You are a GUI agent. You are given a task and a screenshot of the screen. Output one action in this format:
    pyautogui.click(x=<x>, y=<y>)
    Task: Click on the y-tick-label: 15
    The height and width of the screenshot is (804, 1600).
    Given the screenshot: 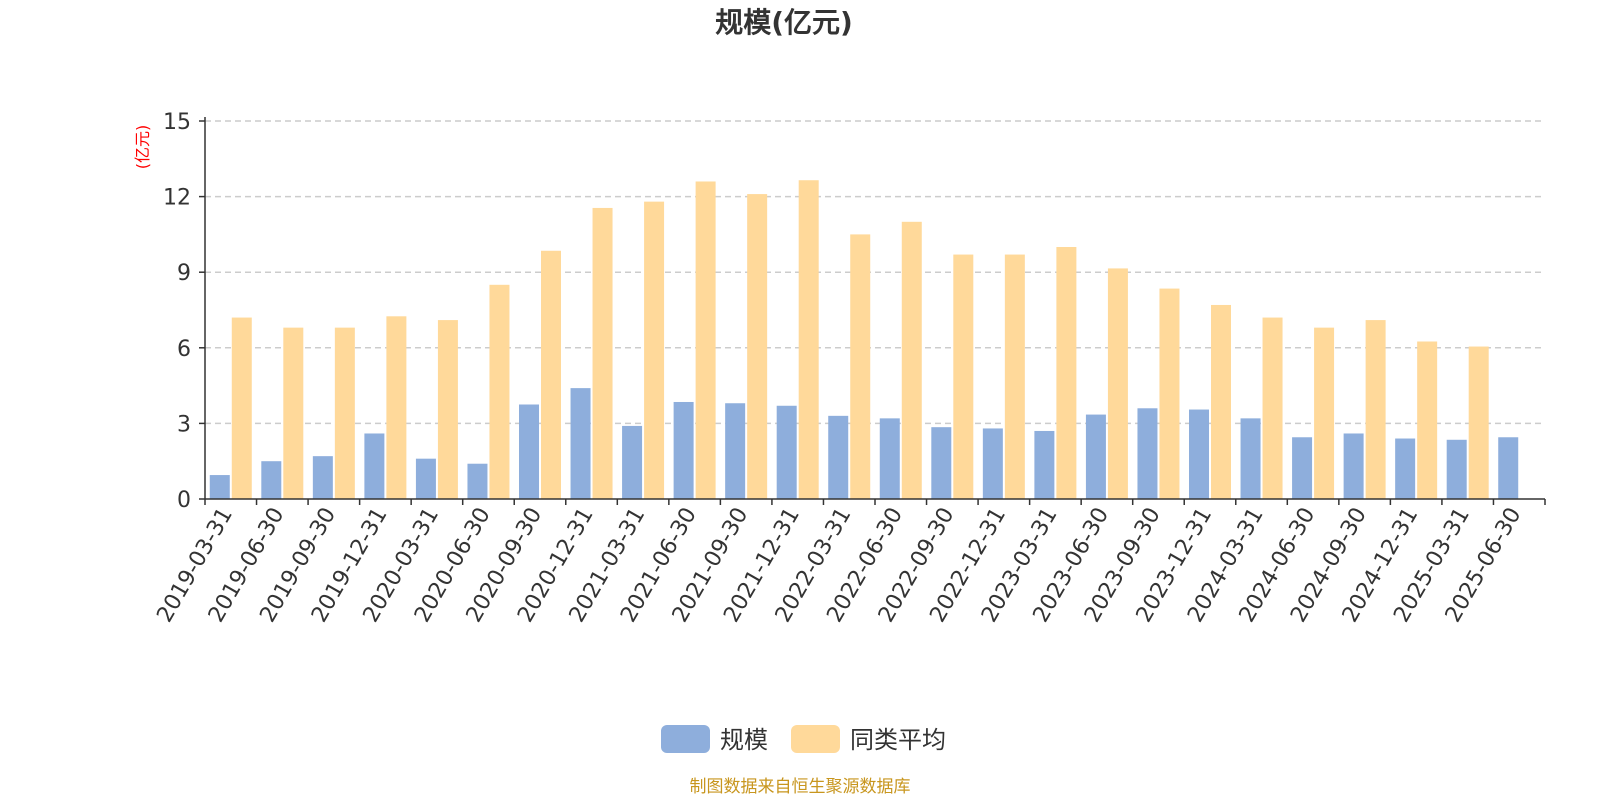 What is the action you would take?
    pyautogui.click(x=177, y=122)
    